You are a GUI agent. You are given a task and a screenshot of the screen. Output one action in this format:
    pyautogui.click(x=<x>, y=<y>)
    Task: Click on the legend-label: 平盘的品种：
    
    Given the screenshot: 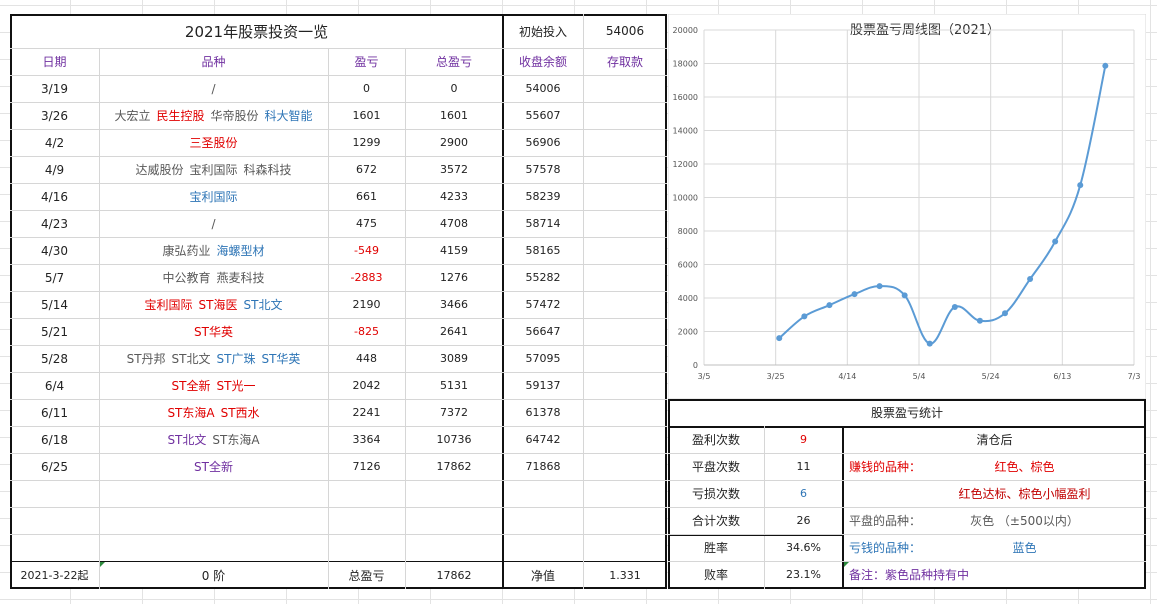 What is the action you would take?
    pyautogui.click(x=885, y=521)
    